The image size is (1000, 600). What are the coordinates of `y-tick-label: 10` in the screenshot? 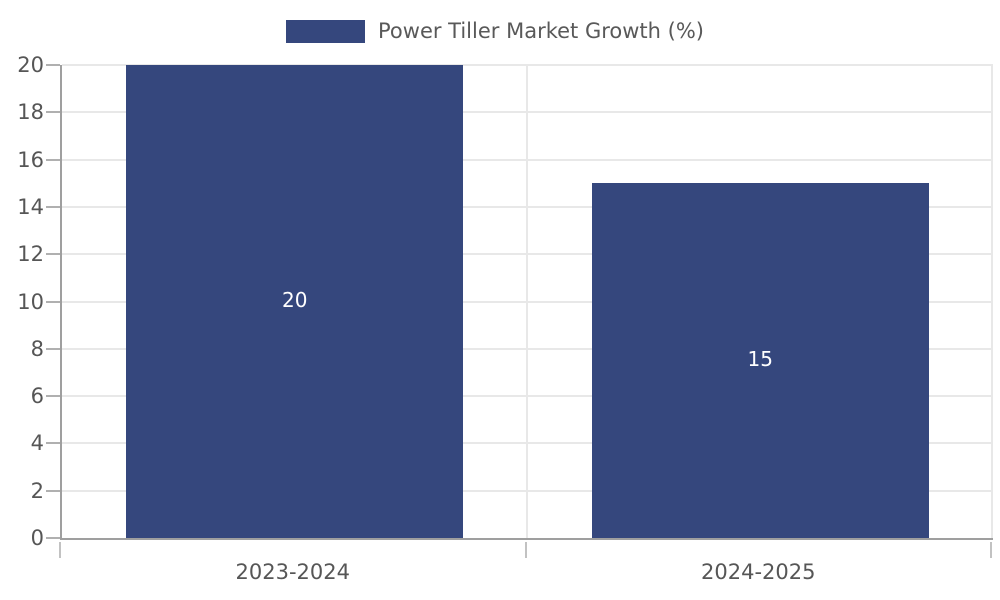 It's located at (30, 301).